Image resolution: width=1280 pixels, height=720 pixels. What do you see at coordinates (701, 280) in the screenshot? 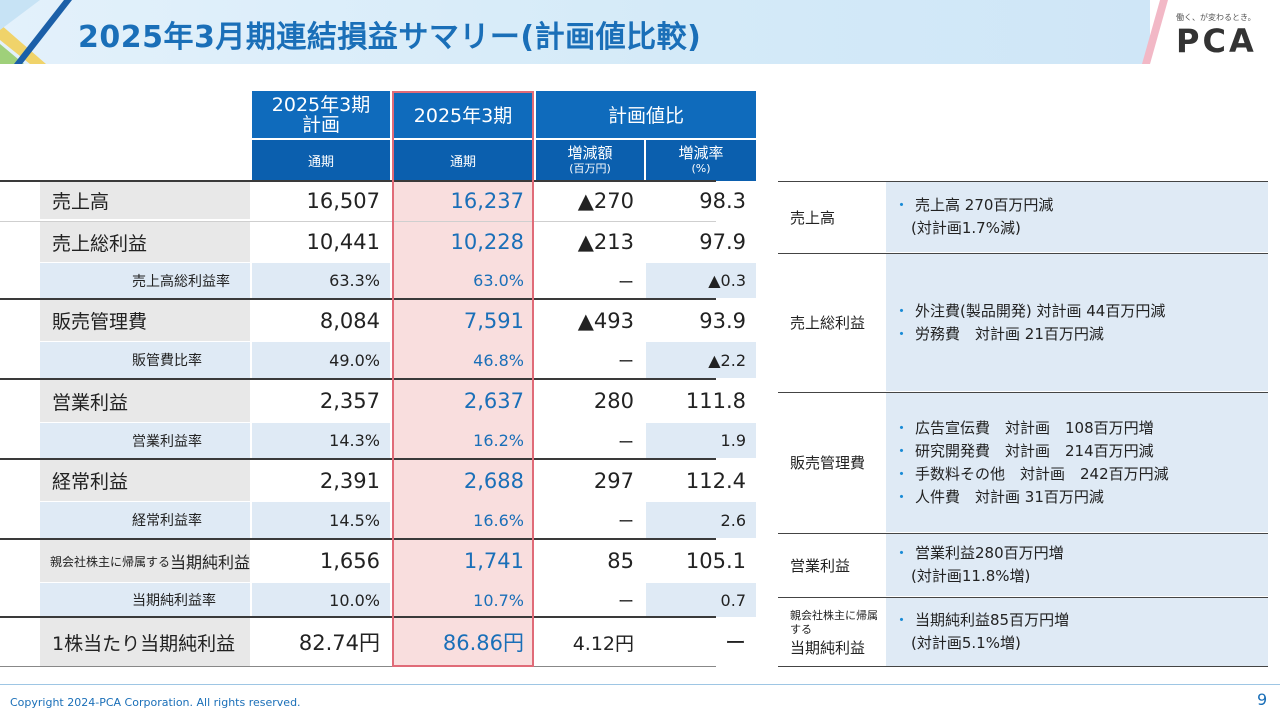
I see `cell-ratio: ▲0.3` at bounding box center [701, 280].